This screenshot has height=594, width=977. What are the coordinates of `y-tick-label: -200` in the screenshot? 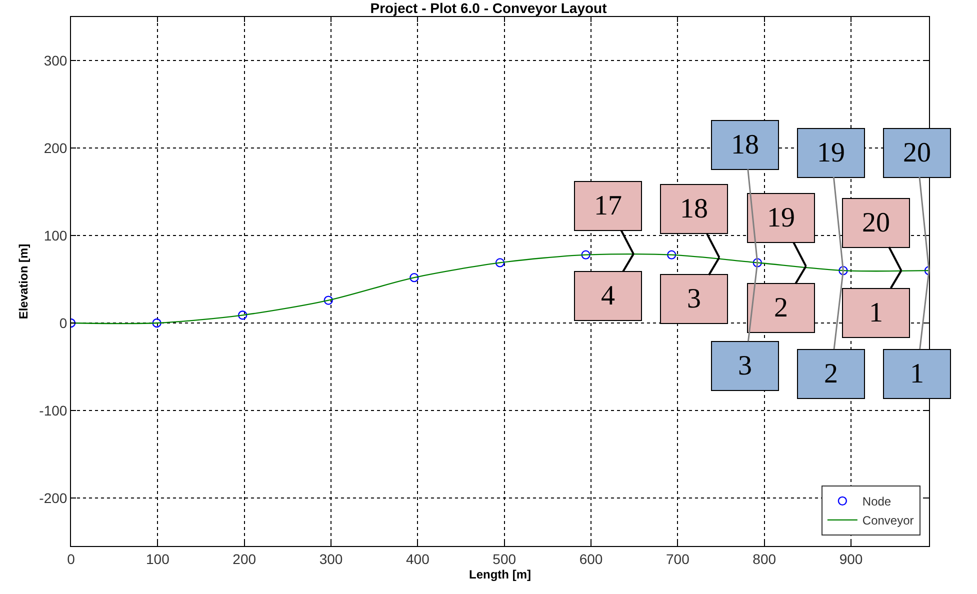 It's located at (53, 498).